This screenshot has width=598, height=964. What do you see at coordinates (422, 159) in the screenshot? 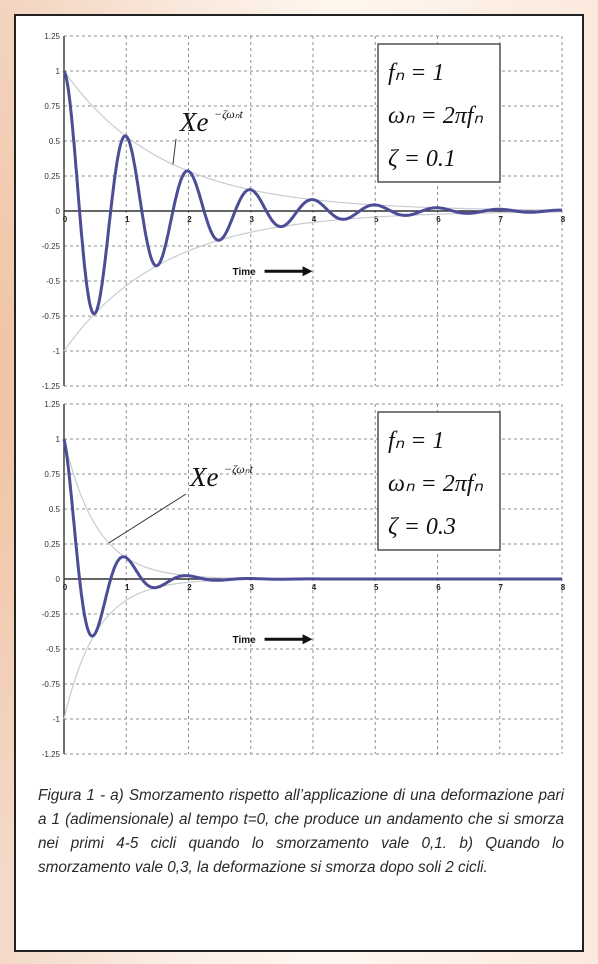
I see `param-text: ζ = 0.1` at bounding box center [422, 159].